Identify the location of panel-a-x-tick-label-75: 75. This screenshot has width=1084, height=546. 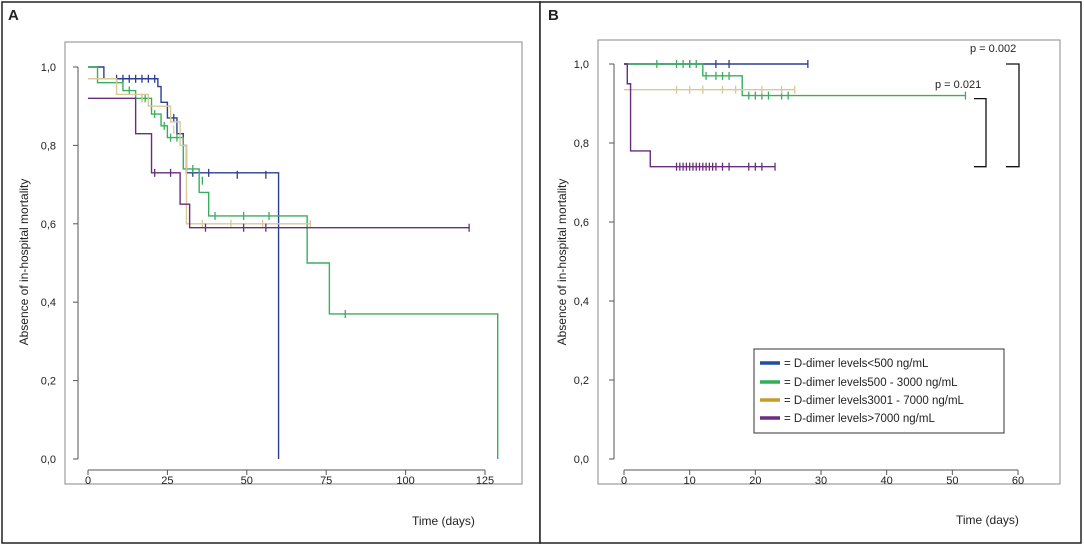
(326, 481).